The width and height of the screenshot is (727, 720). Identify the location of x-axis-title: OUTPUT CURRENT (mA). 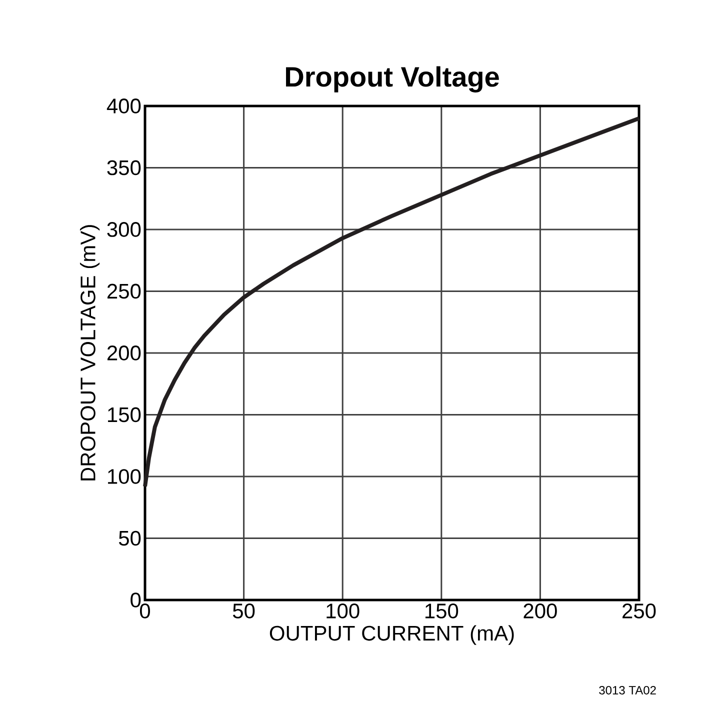
(392, 635).